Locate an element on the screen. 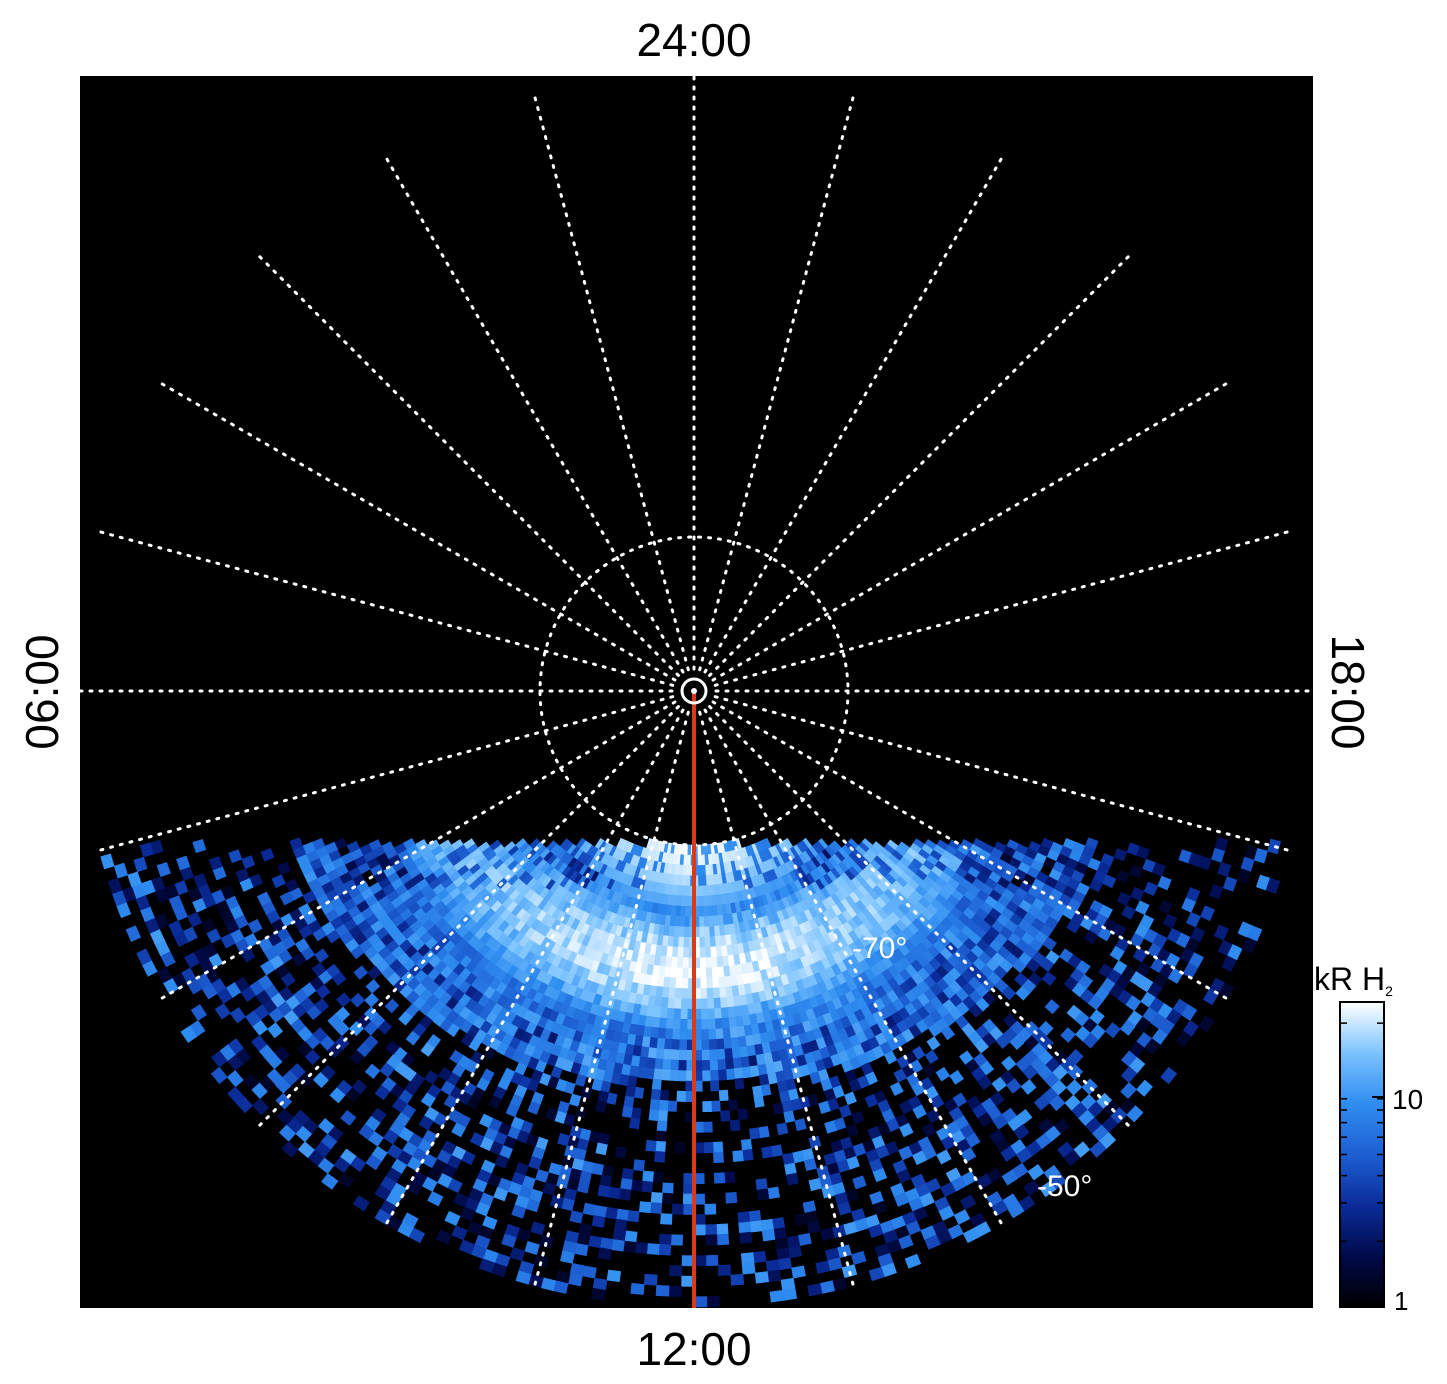  lt-label-top: 24:00 is located at coordinates (693, 40).